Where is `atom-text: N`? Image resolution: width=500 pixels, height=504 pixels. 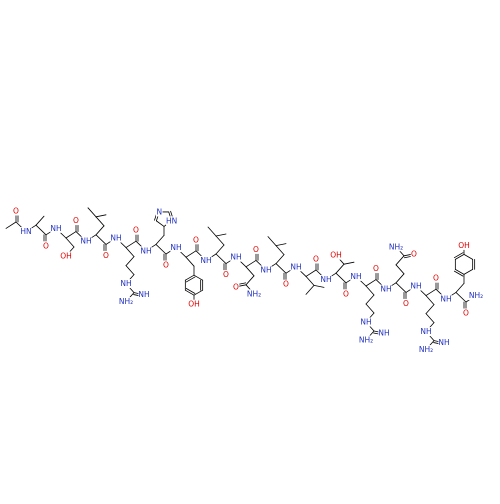 atom-text: N is located at coordinates (159, 211).